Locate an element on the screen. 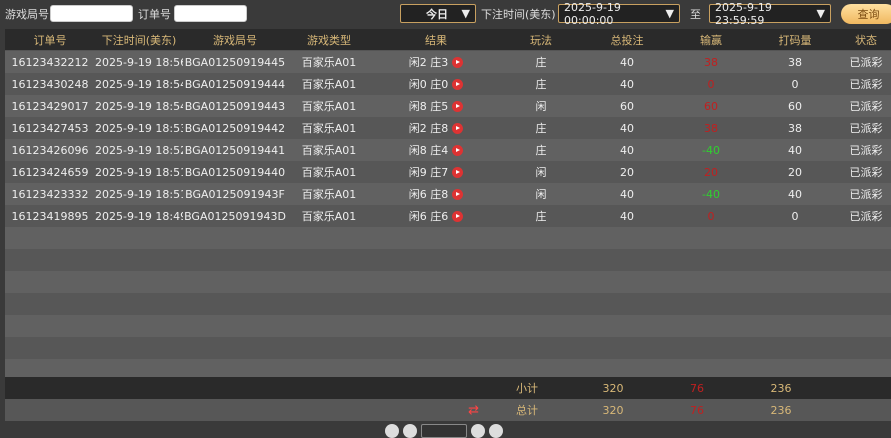 Image resolution: width=891 pixels, height=438 pixels. cell: 闲6 庄6 is located at coordinates (436, 216).